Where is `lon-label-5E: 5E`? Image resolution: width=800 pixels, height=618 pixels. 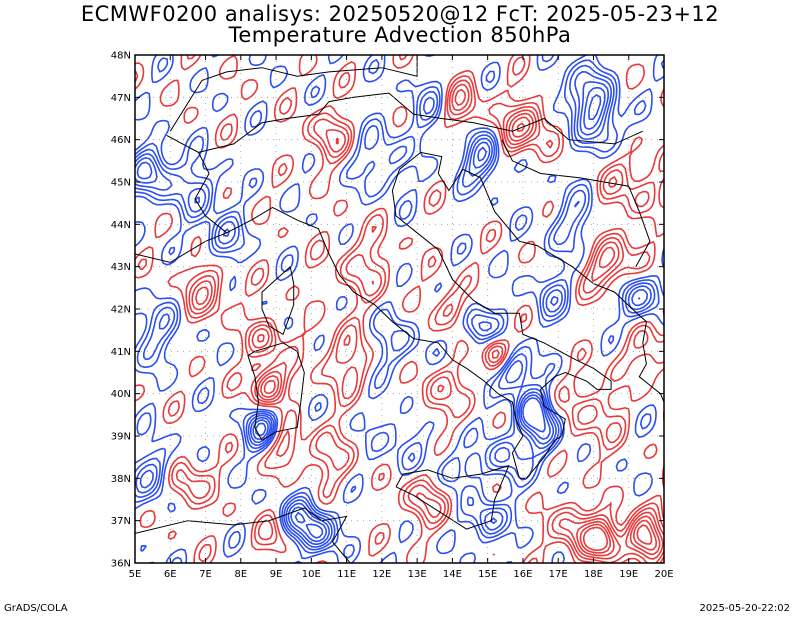 lon-label-5E: 5E is located at coordinates (135, 574).